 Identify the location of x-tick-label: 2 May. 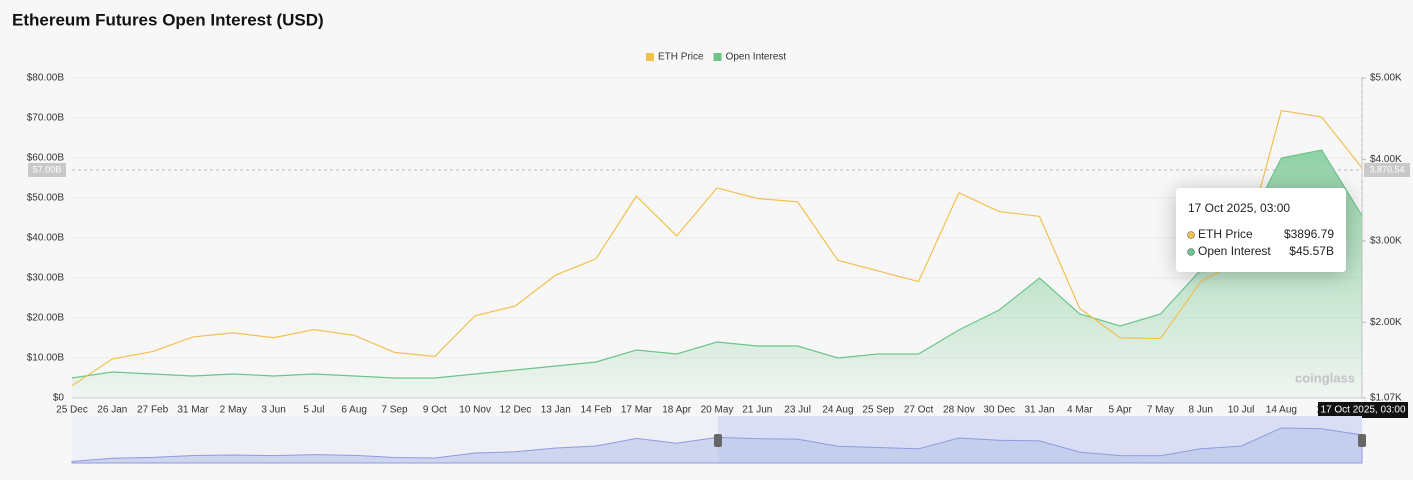
(233, 410).